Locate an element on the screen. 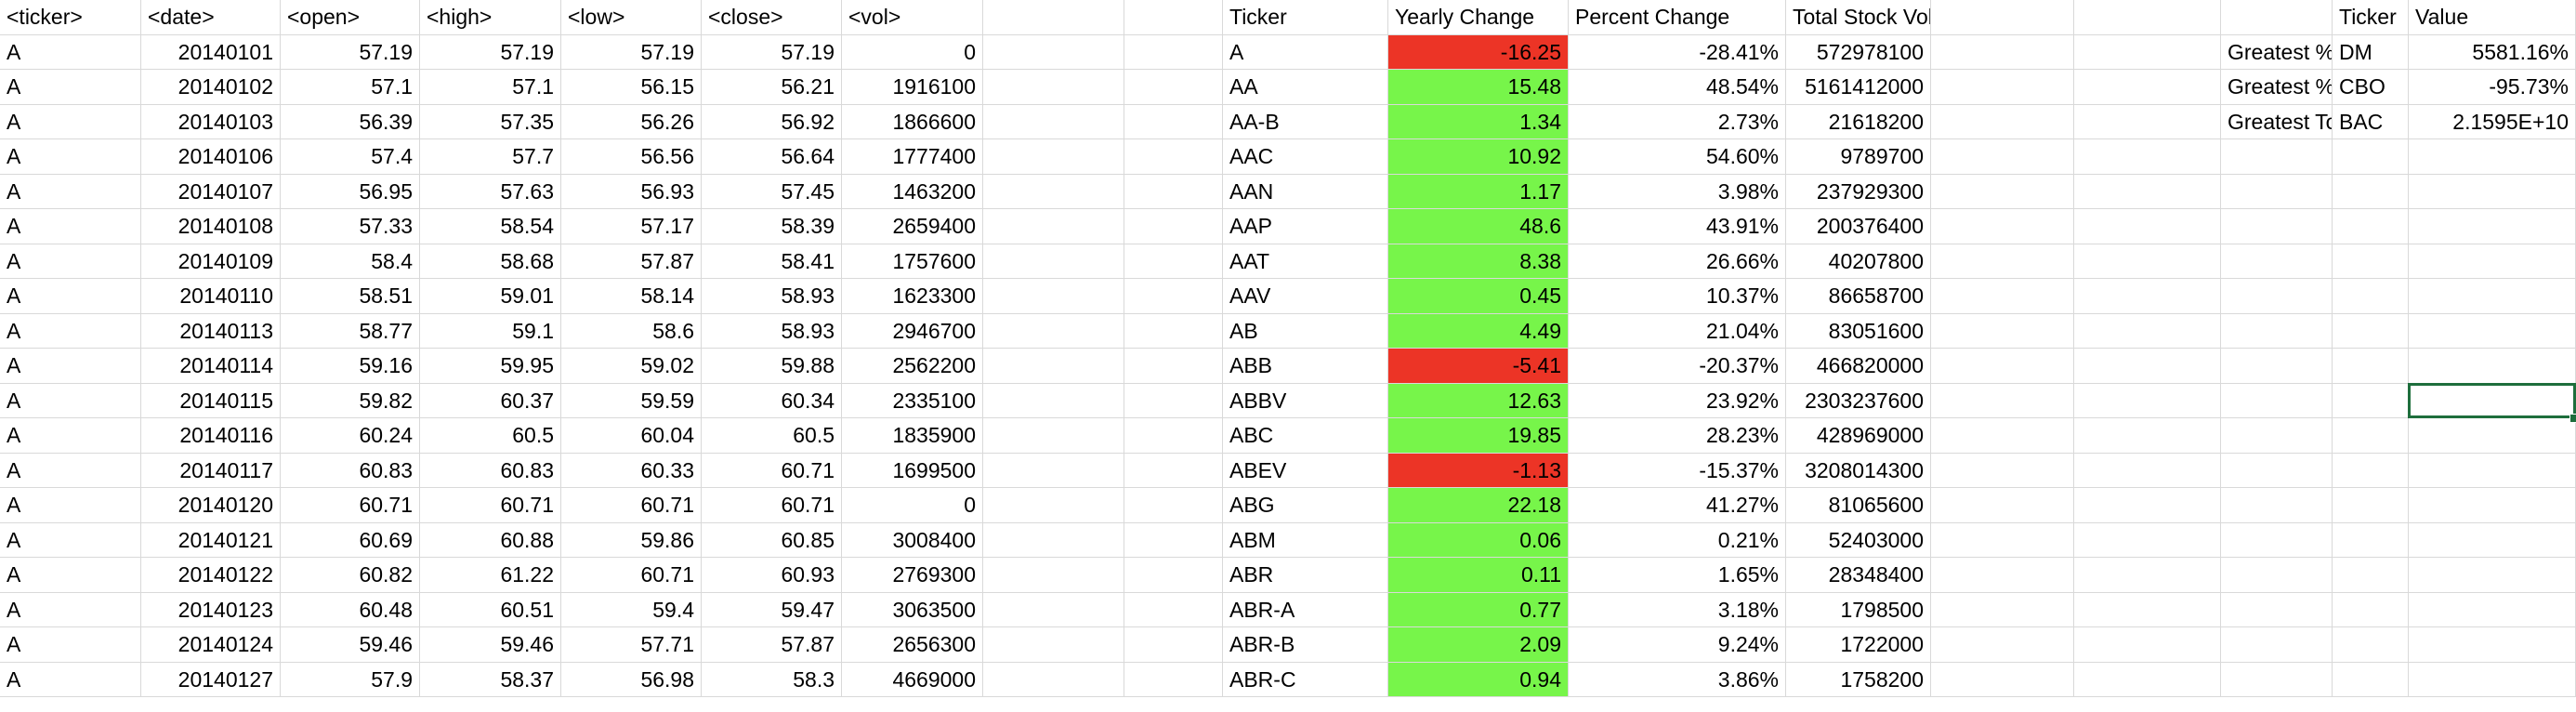 This screenshot has height=712, width=2576. raw-data-cell: 0 is located at coordinates (912, 52).